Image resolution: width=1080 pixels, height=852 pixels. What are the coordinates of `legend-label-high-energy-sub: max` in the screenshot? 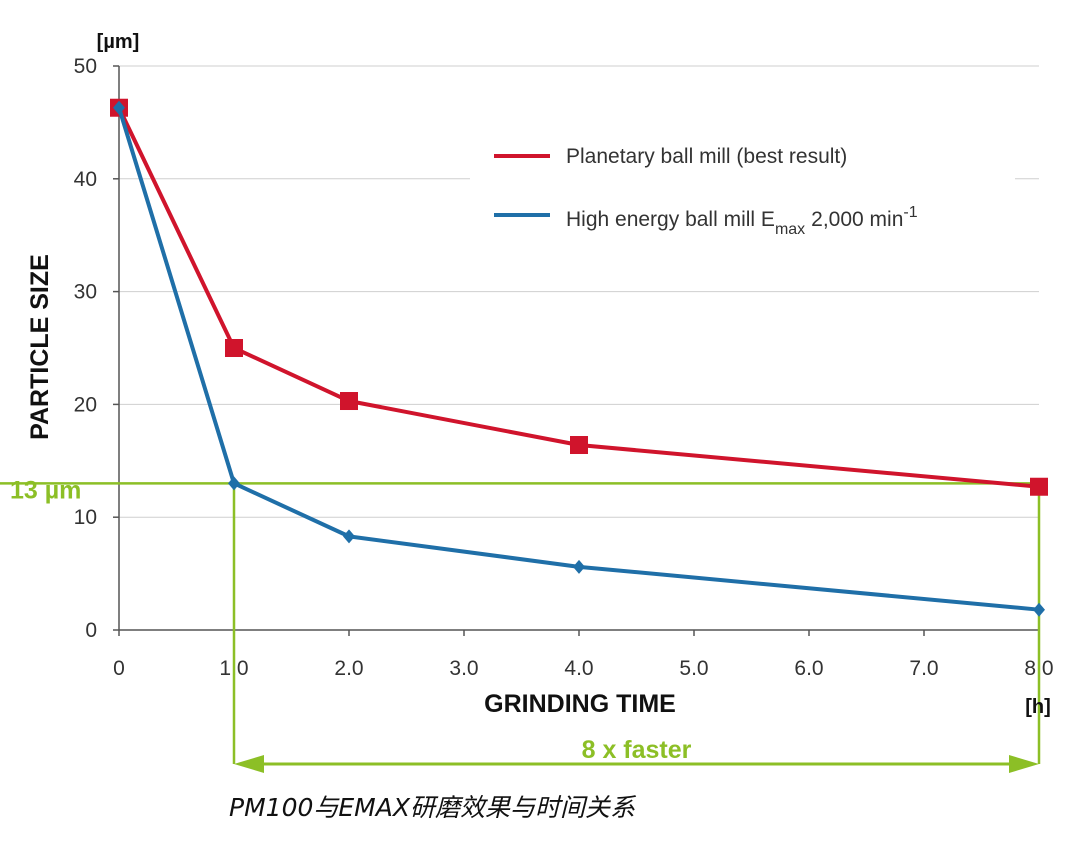 It's located at (790, 229).